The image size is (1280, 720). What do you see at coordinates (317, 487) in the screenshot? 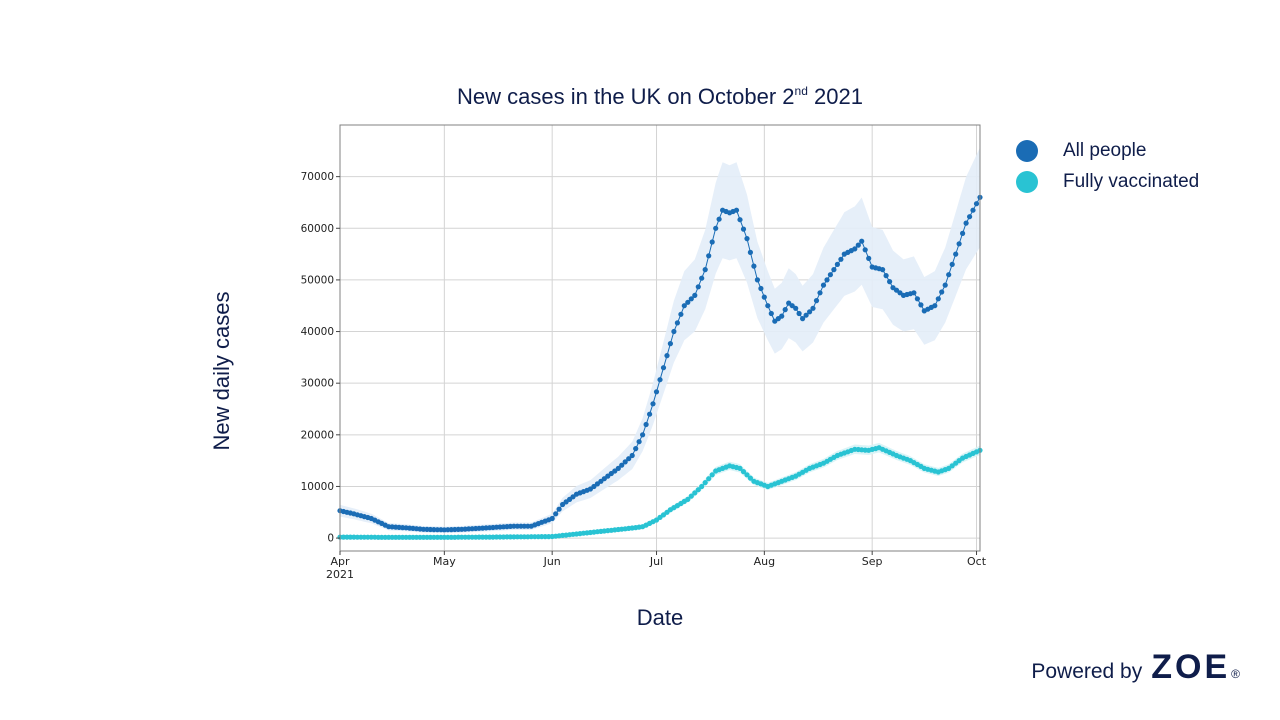
I see `y-tick-label: 10000` at bounding box center [317, 487].